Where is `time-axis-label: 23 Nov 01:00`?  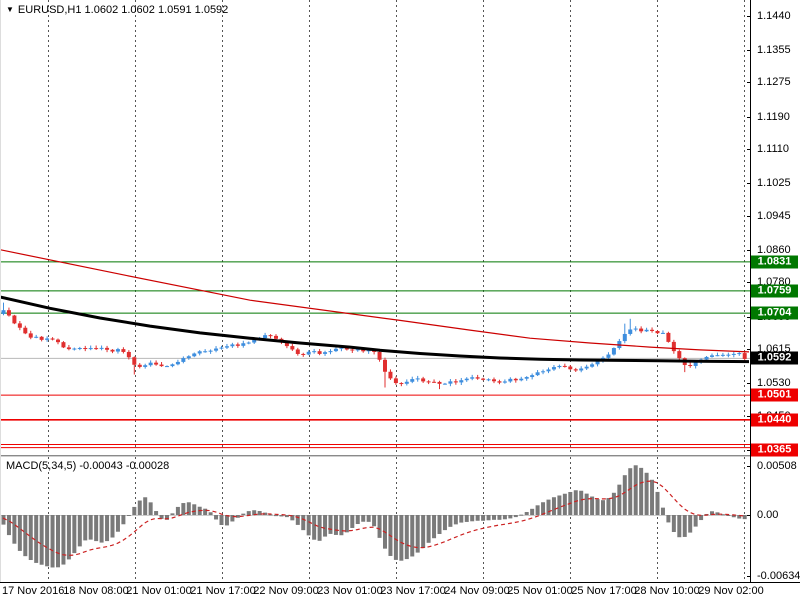
time-axis-label: 23 Nov 01:00 is located at coordinates (350, 591).